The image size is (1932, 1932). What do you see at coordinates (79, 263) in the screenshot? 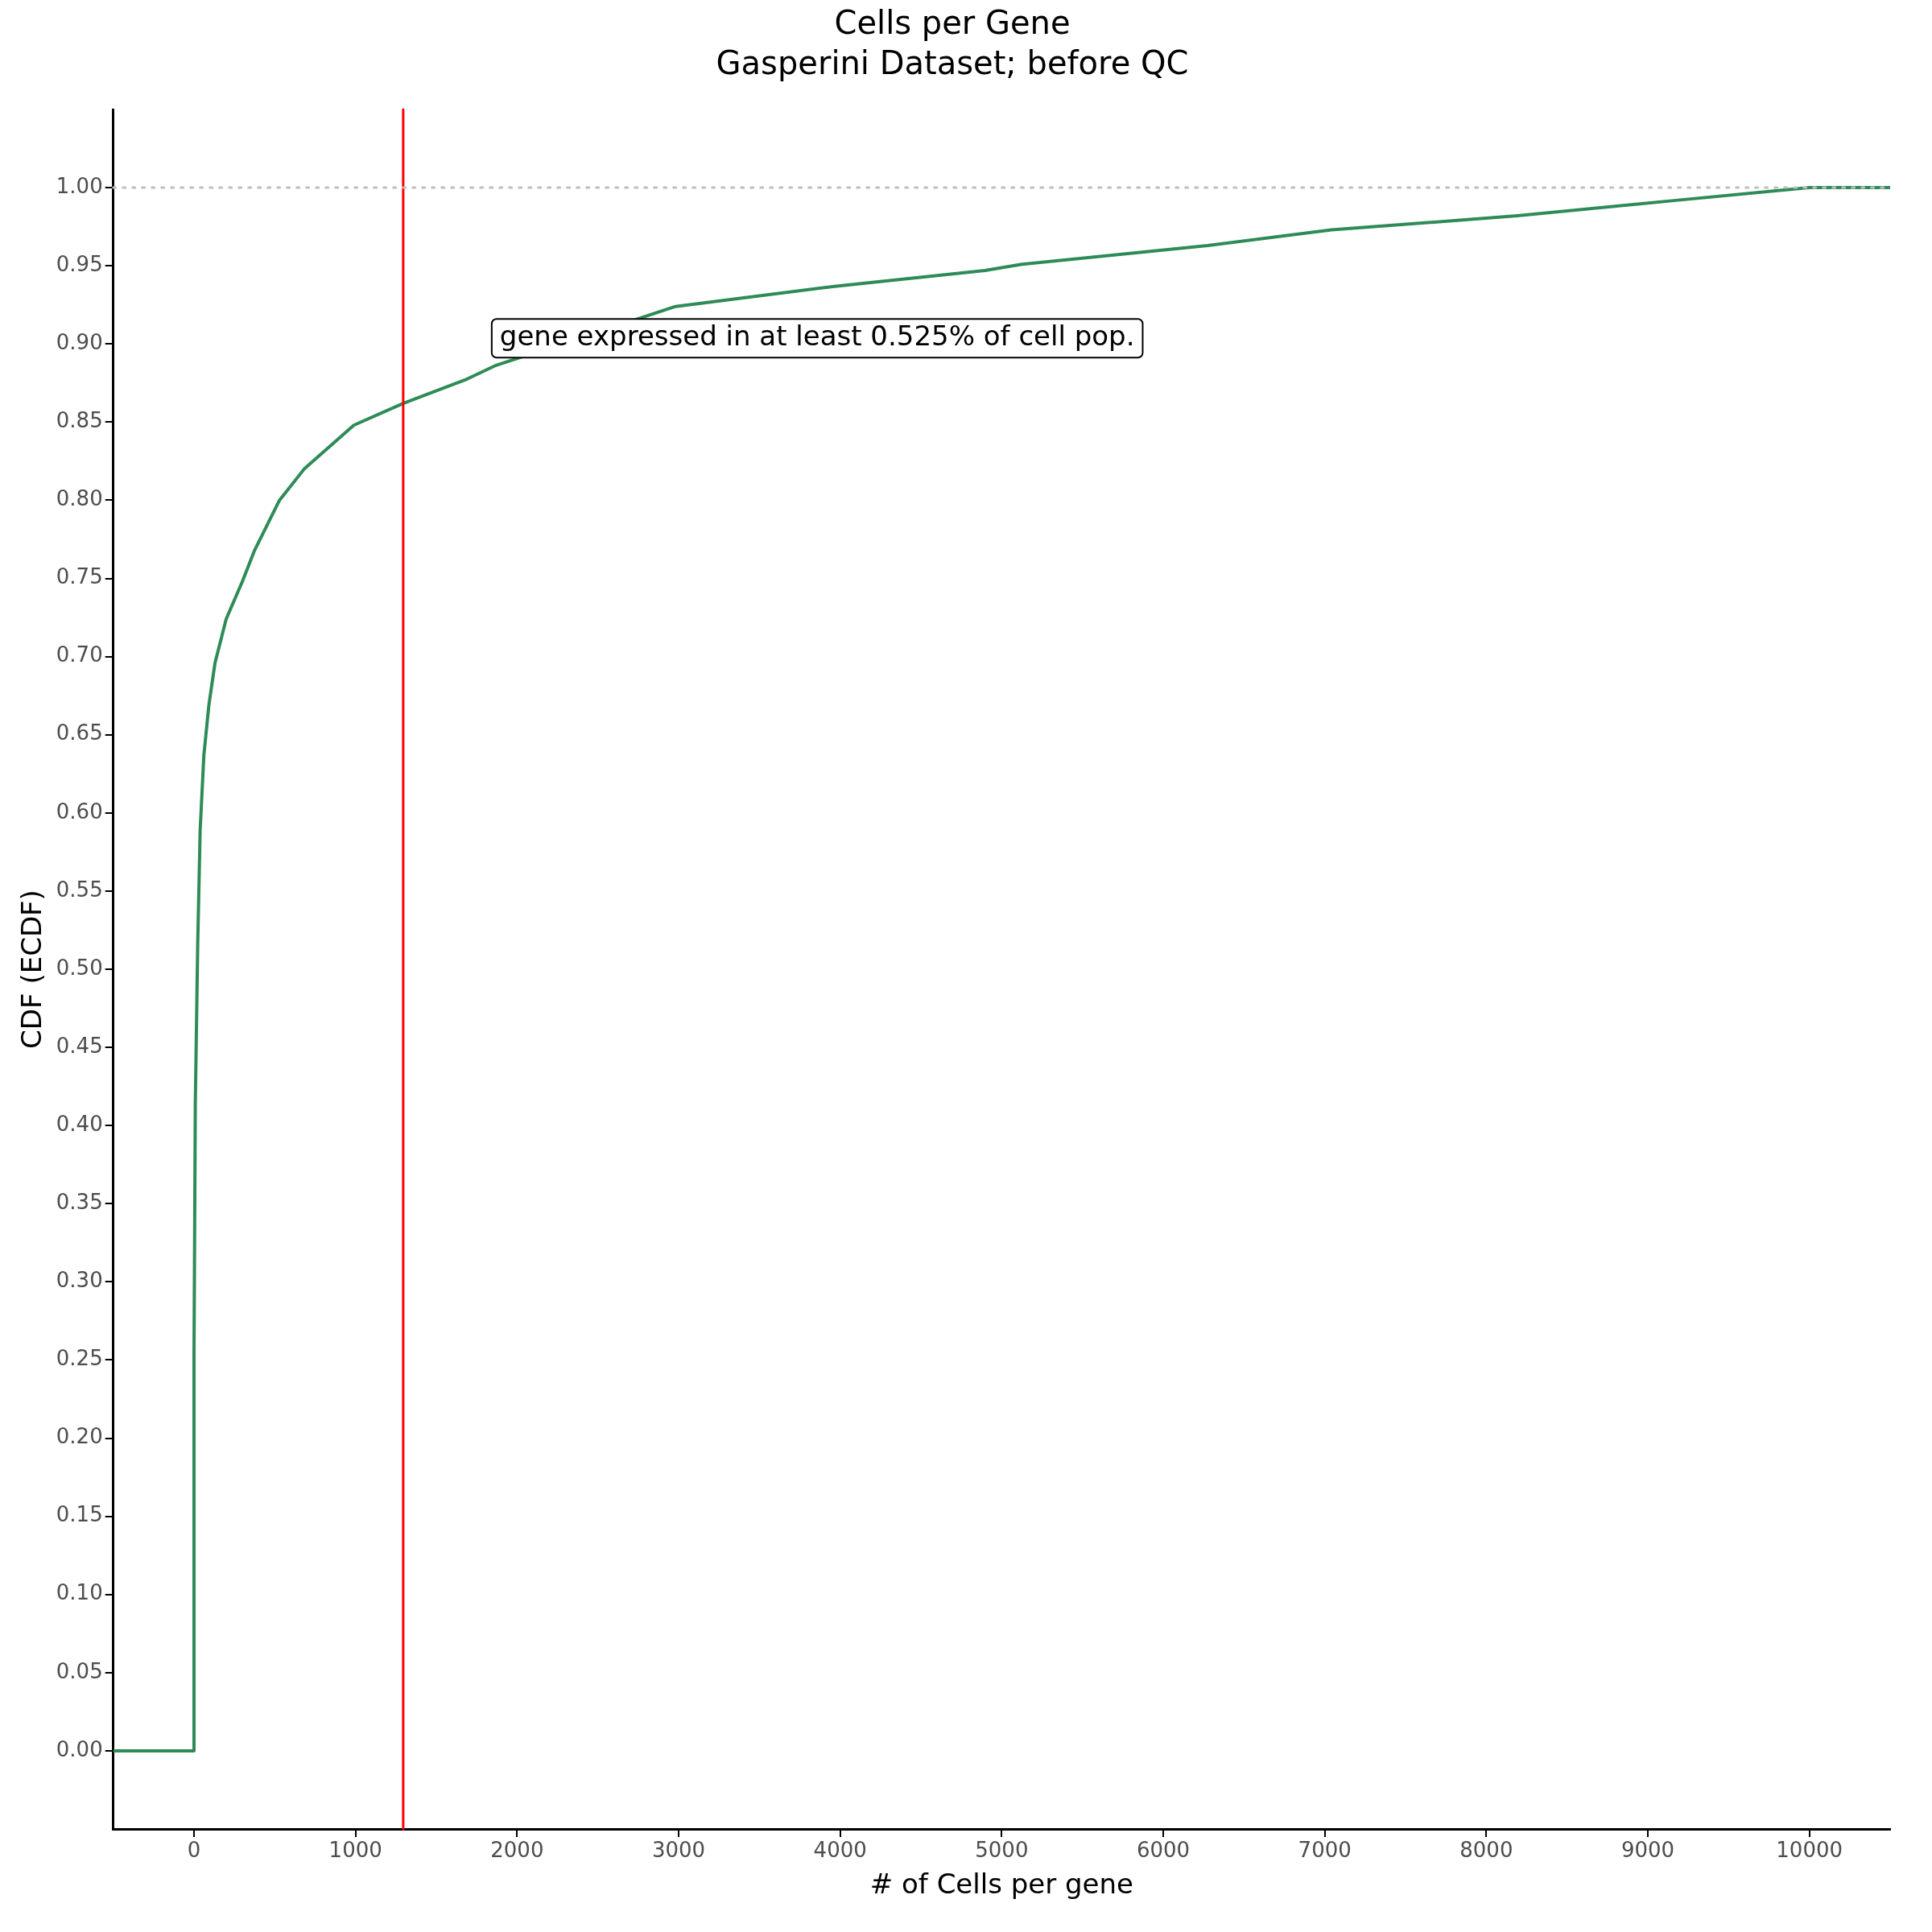
I see `y-tick-label: 0.95` at bounding box center [79, 263].